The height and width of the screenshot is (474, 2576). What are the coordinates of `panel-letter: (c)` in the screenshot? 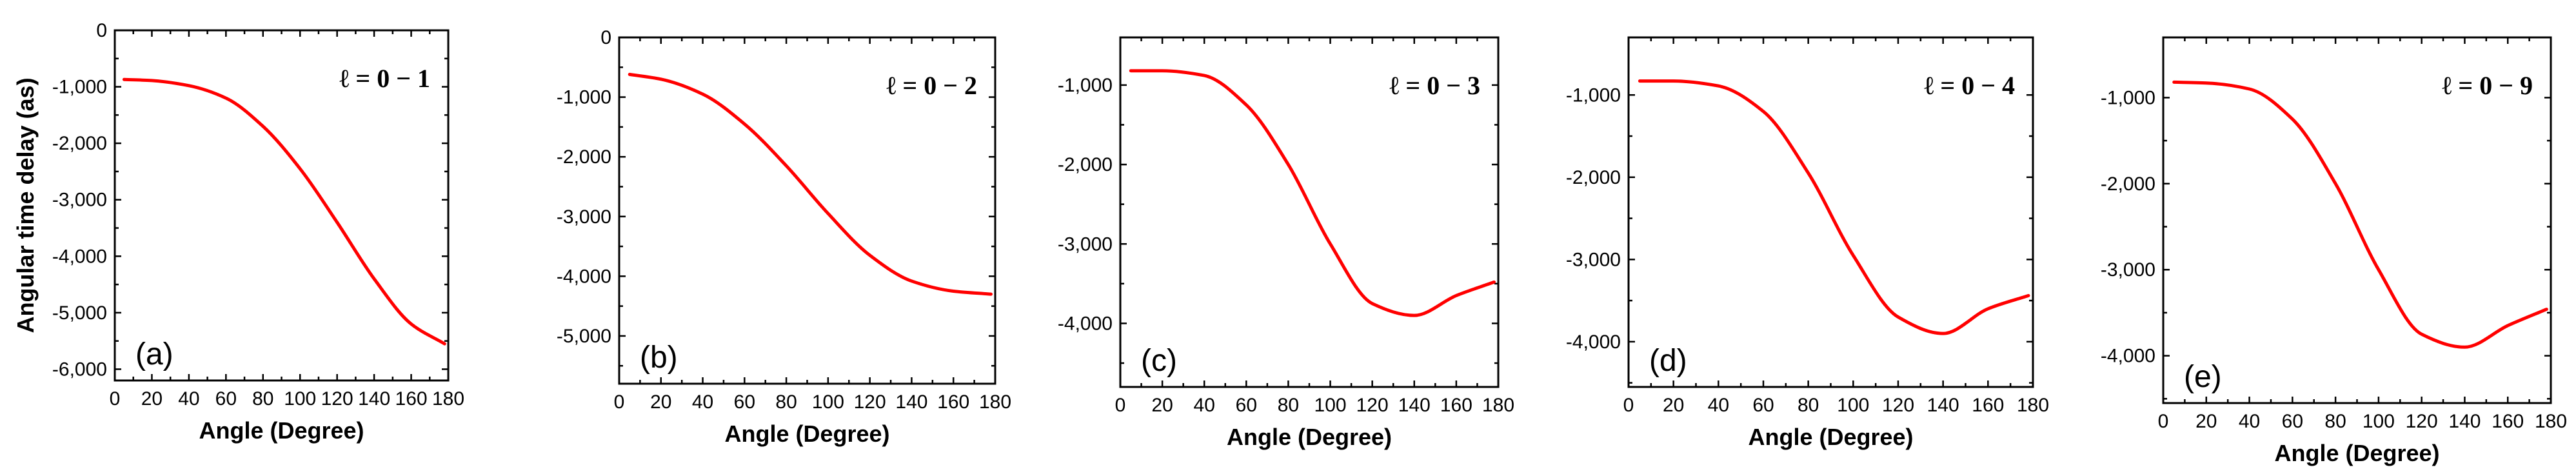 It's located at (1159, 361).